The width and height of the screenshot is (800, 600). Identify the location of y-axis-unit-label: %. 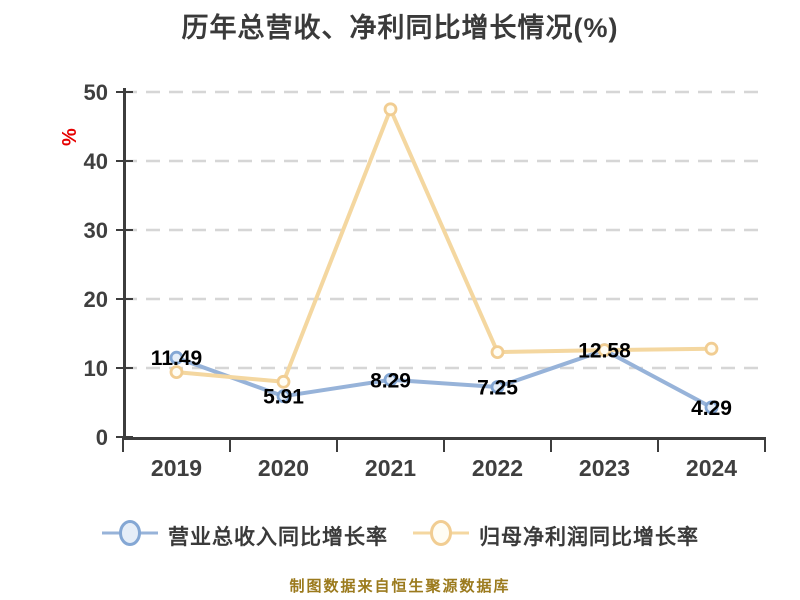
(70, 137).